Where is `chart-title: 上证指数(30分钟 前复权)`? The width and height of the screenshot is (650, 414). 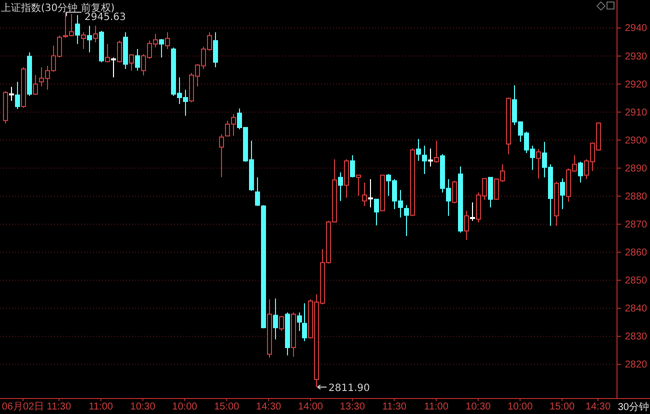 chart-title: 上证指数(30分钟 前复权) is located at coordinates (58, 8).